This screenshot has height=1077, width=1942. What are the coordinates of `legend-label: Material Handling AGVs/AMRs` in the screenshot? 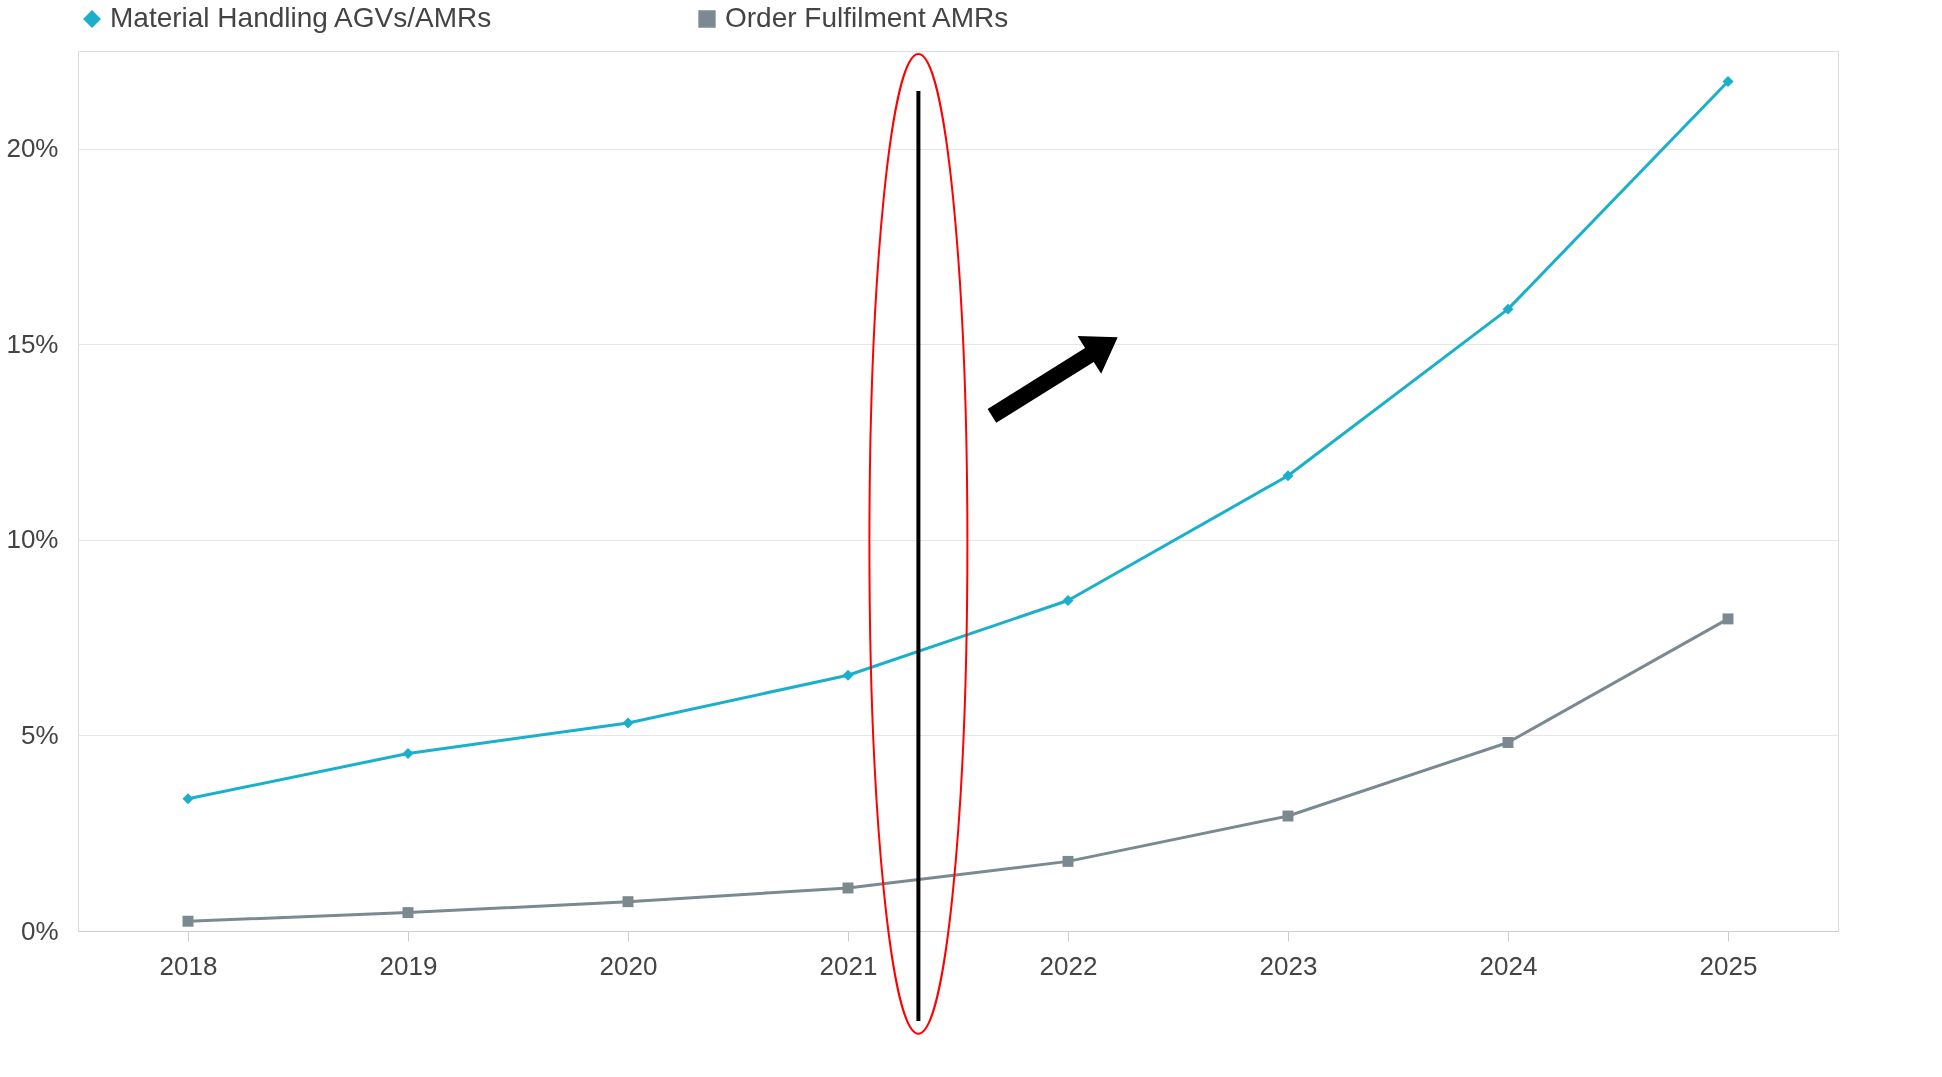 It's located at (301, 17).